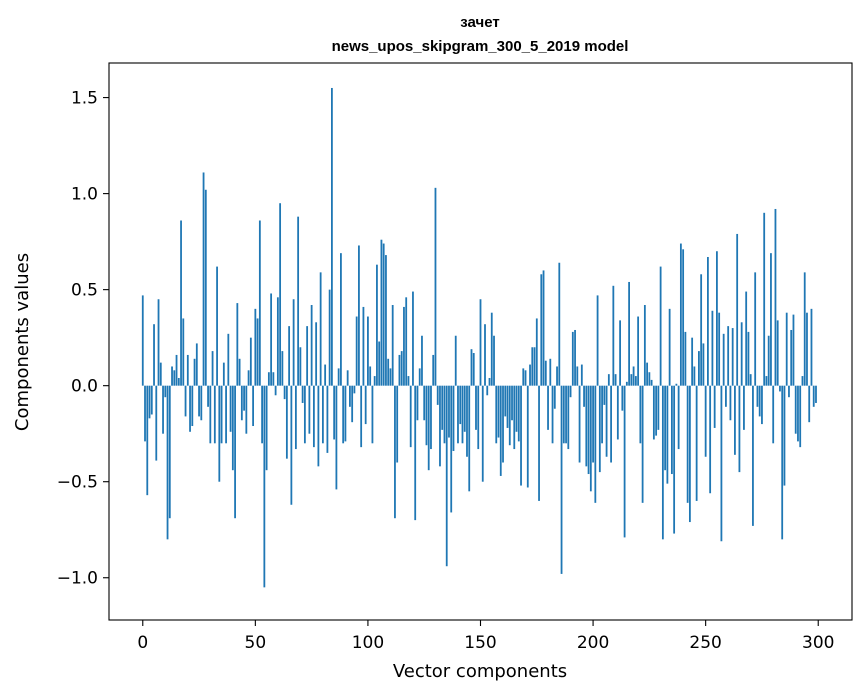 The height and width of the screenshot is (696, 867). Describe the element at coordinates (77, 483) in the screenshot. I see `y-tick-label: −0.5` at that location.